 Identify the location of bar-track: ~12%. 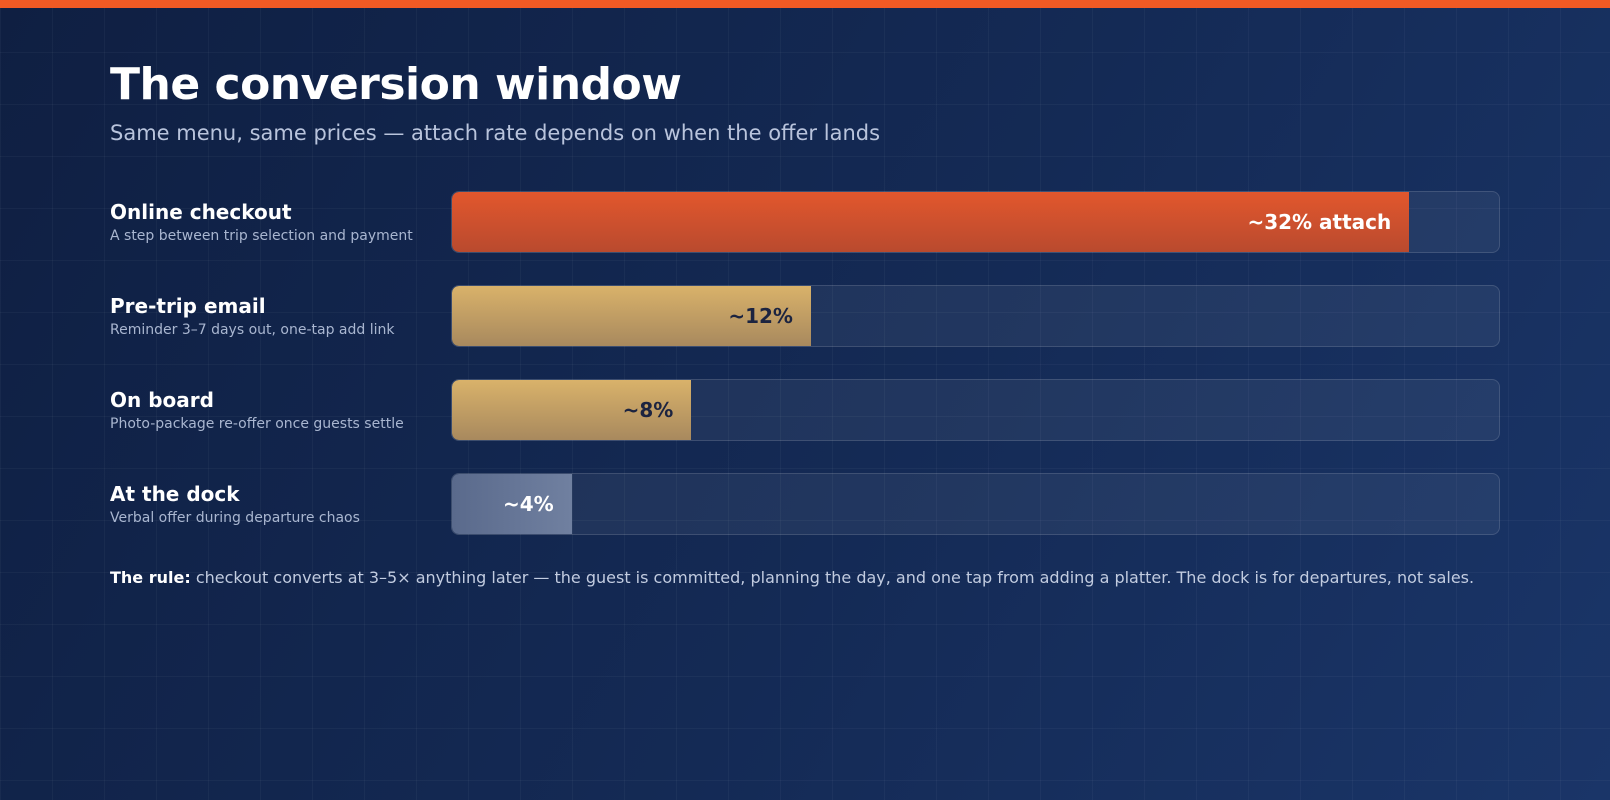
(975, 316).